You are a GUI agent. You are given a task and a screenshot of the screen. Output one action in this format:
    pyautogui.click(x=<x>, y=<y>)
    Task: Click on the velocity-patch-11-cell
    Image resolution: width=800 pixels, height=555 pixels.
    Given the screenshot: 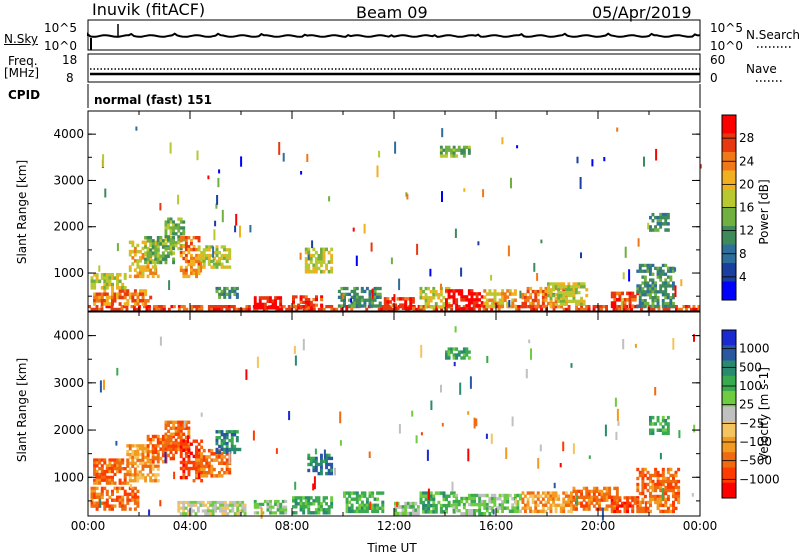 What is the action you would take?
    pyautogui.click(x=314, y=467)
    